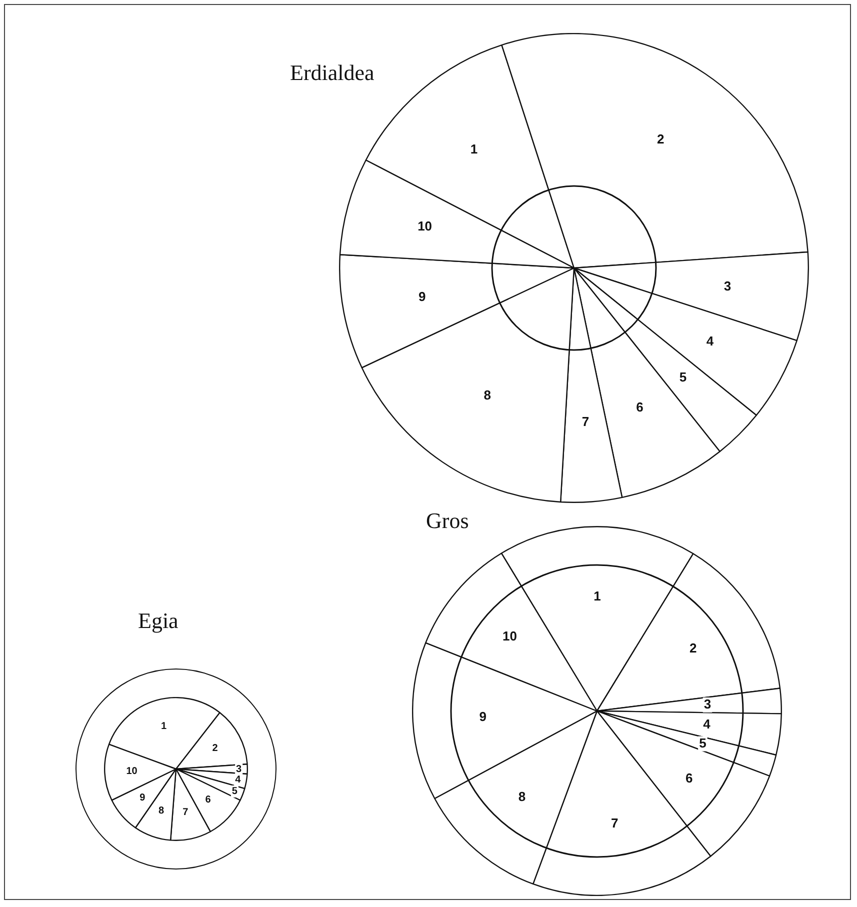  Describe the element at coordinates (447, 521) in the screenshot. I see `chart-title: Gros` at that location.